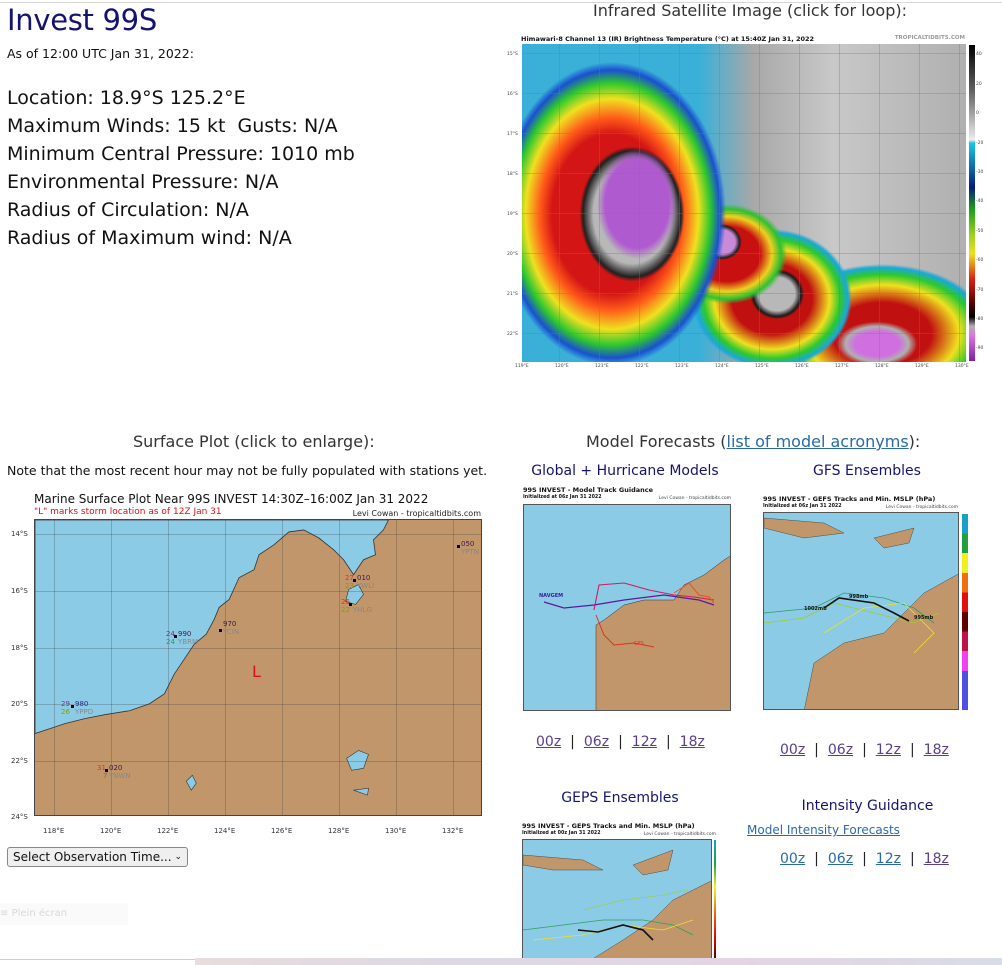  What do you see at coordinates (679, 834) in the screenshot?
I see `geps-credit: Levi Cowan - tropicaltidbits.com` at bounding box center [679, 834].